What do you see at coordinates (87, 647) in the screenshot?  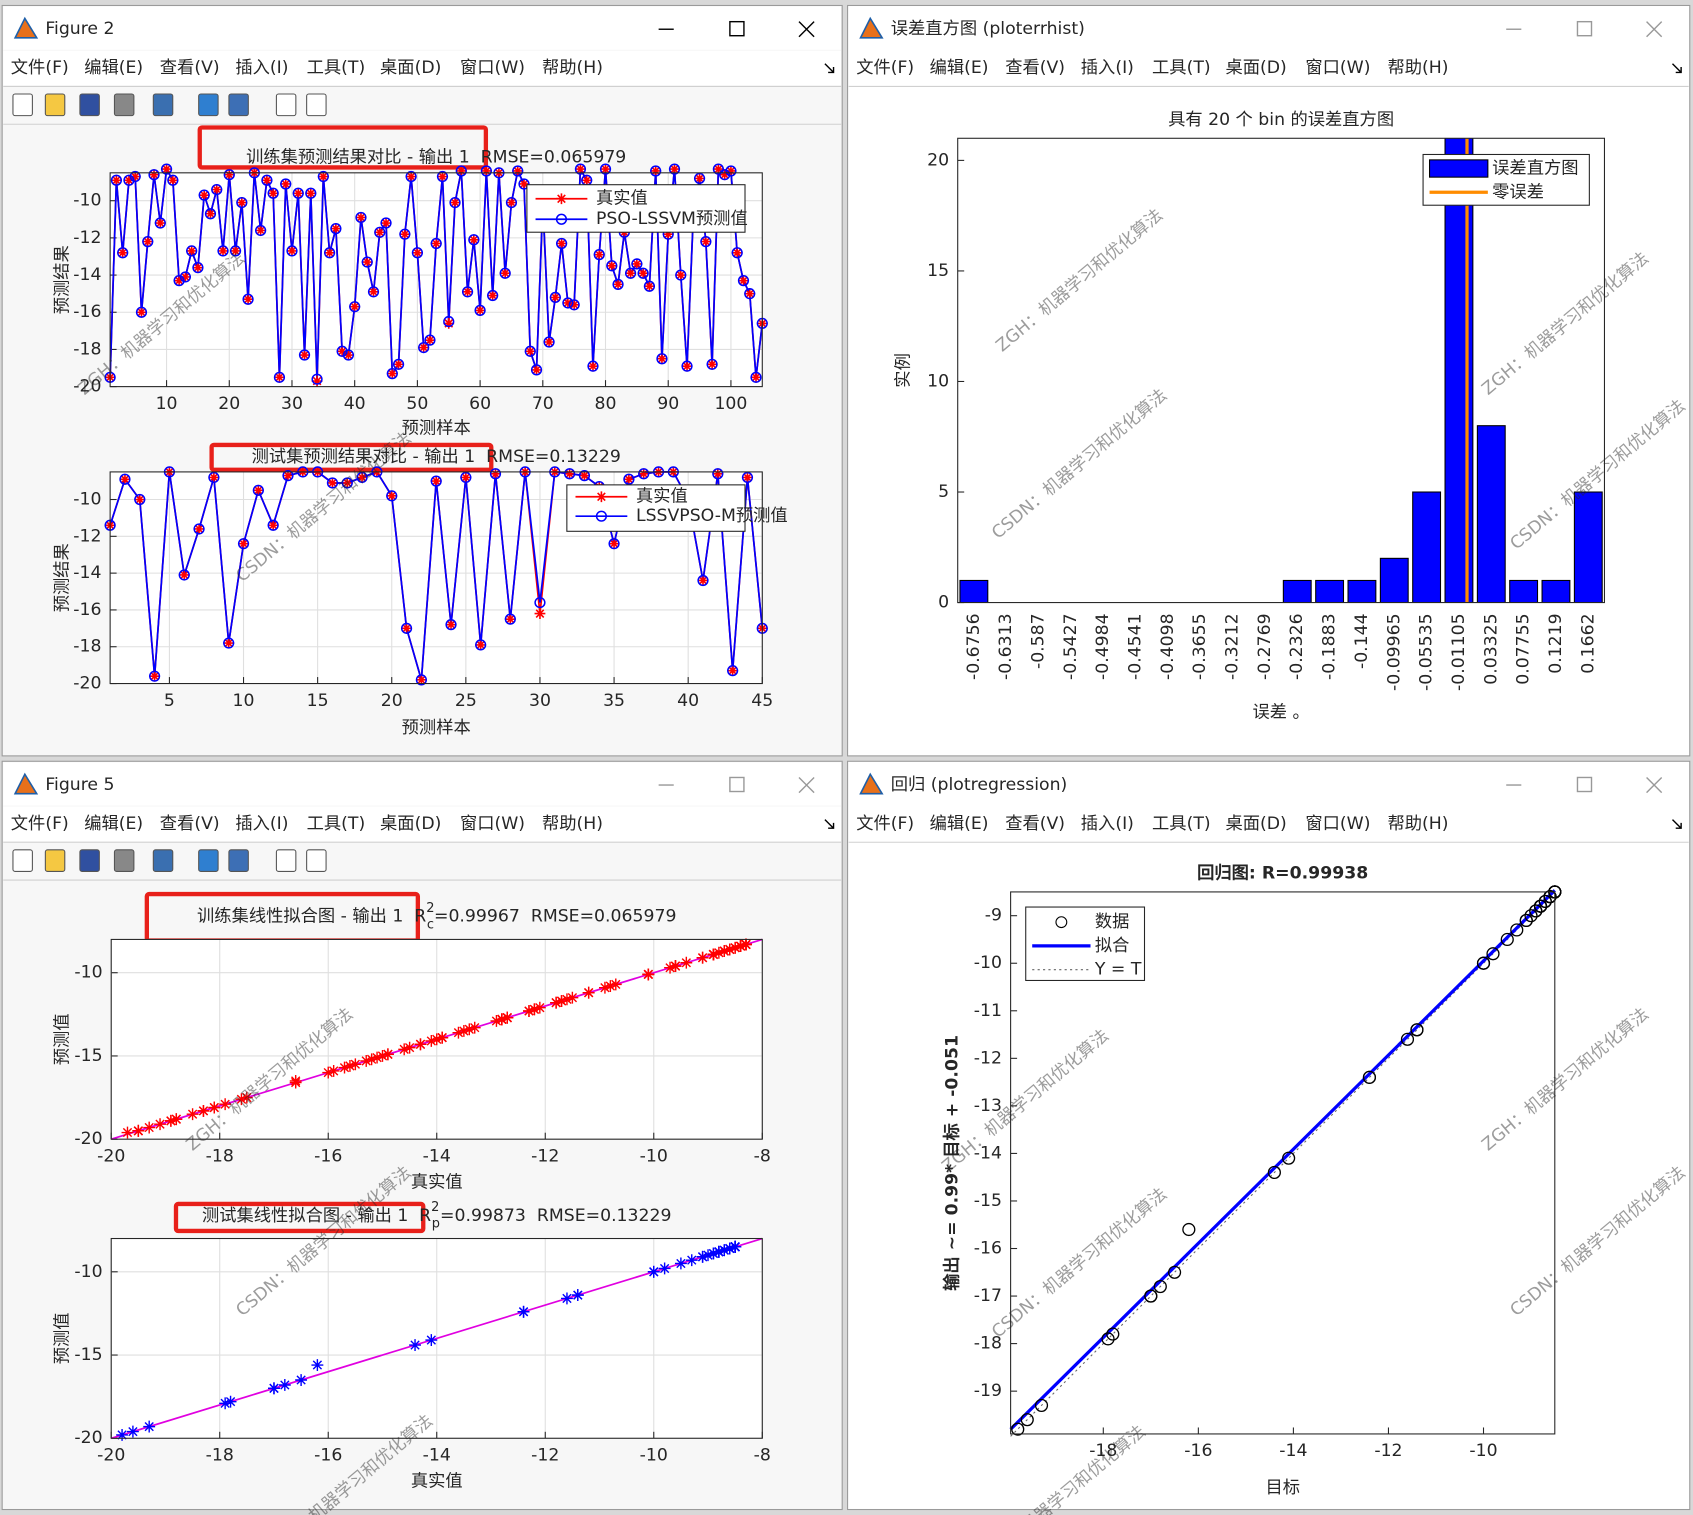 I see `y-tick-label: -18` at bounding box center [87, 647].